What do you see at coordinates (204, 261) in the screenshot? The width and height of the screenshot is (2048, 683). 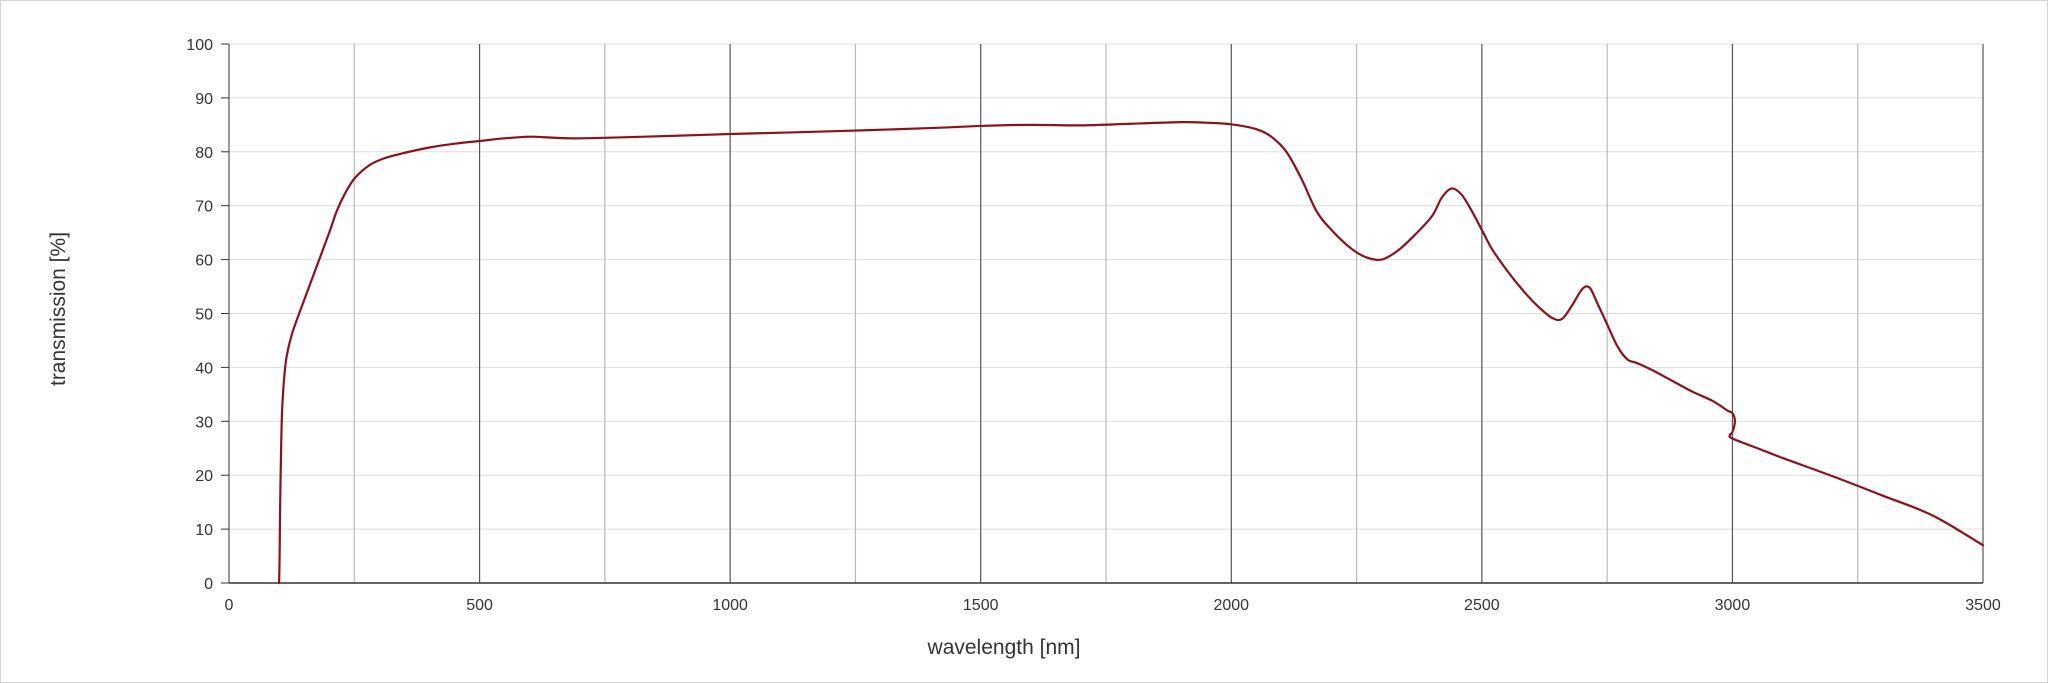 I see `y-tick-label: 60` at bounding box center [204, 261].